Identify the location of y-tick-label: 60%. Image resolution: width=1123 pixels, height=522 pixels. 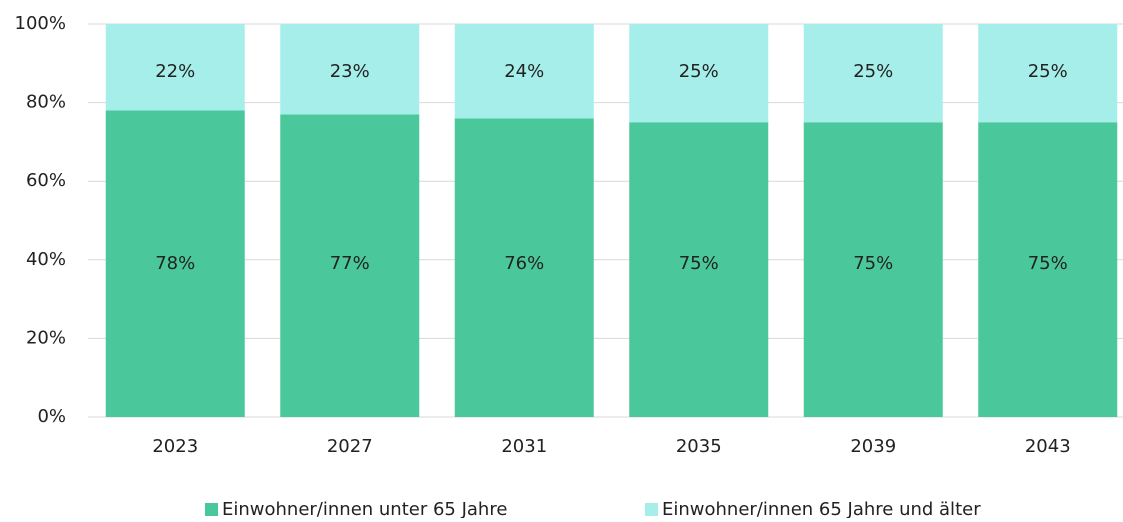
(46, 180).